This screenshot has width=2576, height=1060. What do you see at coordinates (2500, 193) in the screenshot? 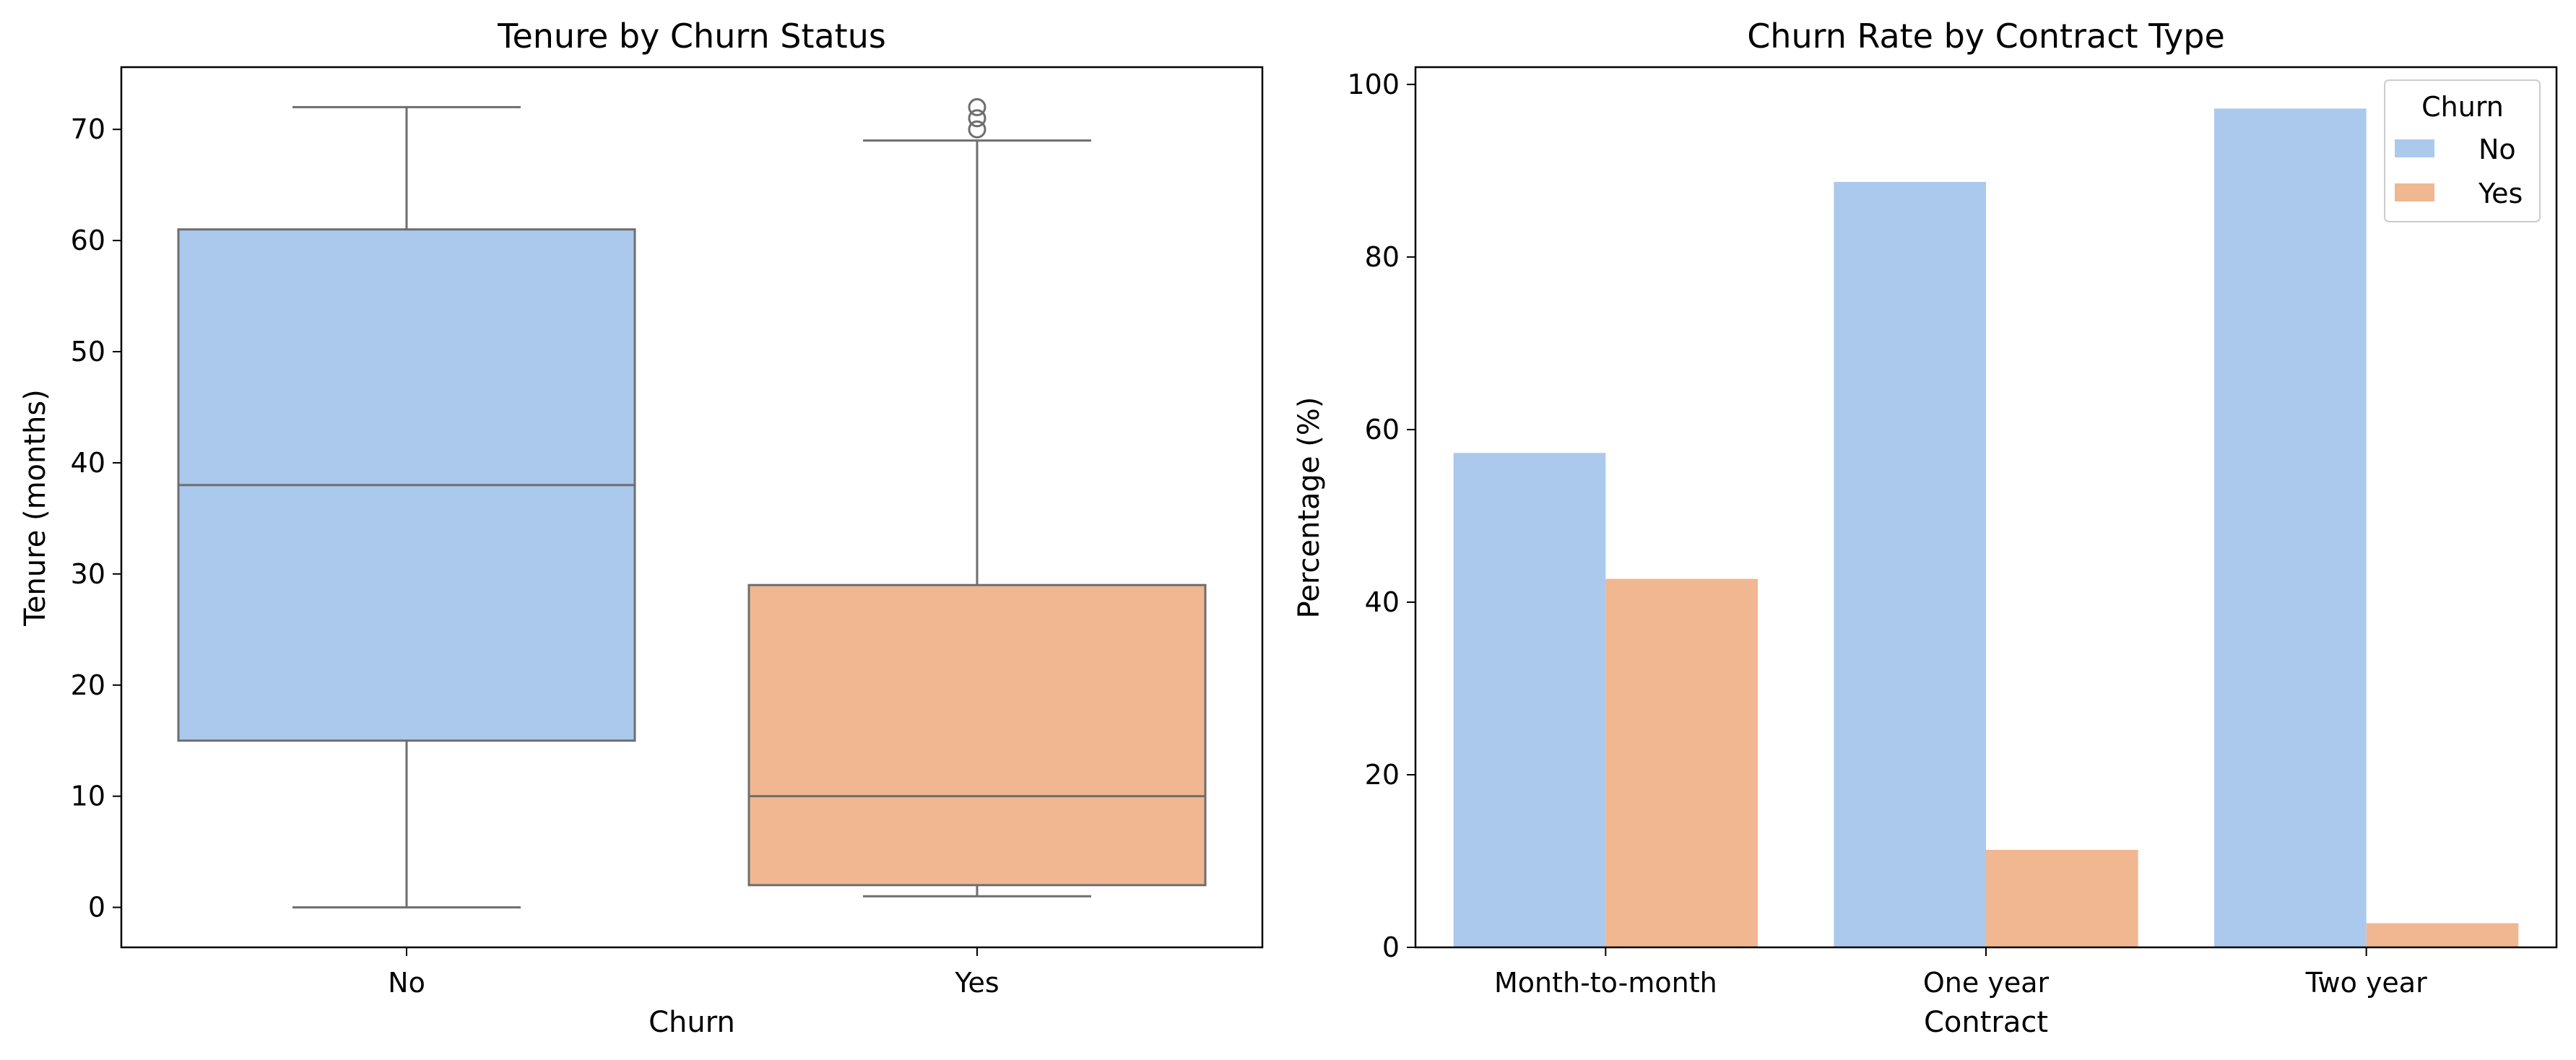
I see `legend-label-yes: Yes` at bounding box center [2500, 193].